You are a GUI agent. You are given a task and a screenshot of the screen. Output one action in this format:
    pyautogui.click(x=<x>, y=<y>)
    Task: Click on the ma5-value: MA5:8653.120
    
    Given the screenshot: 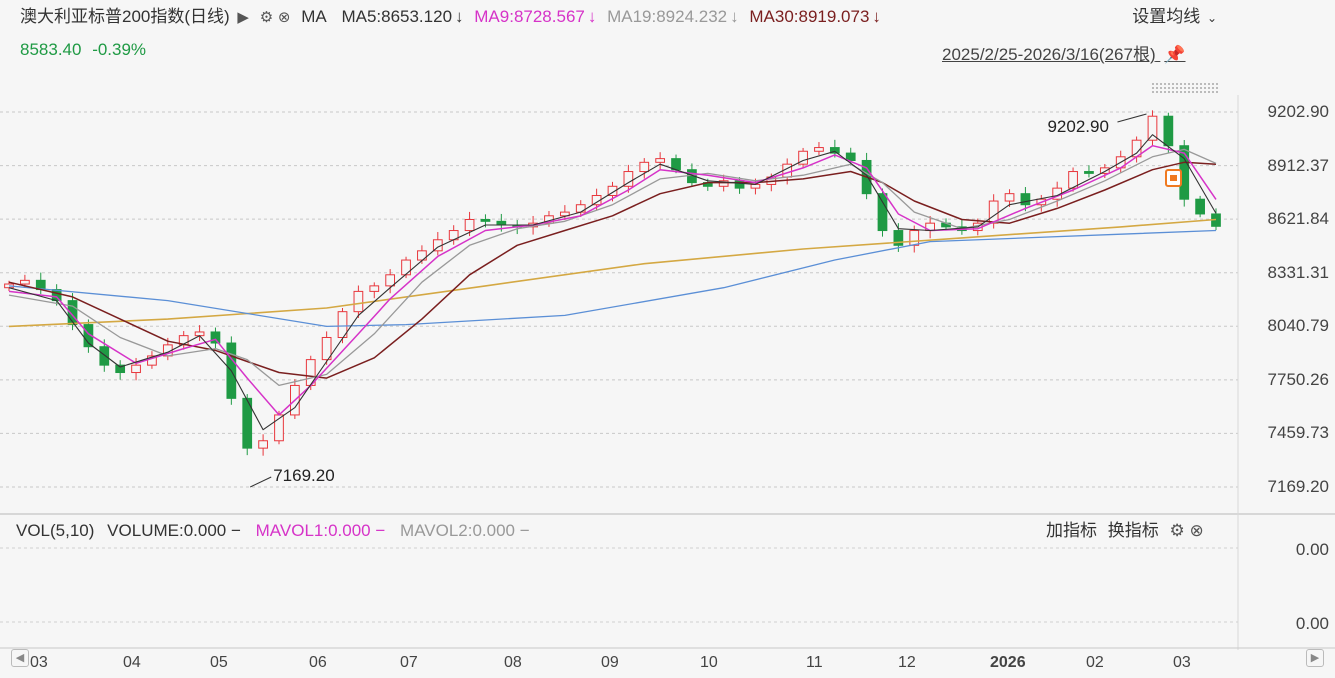 What is the action you would take?
    pyautogui.click(x=397, y=16)
    